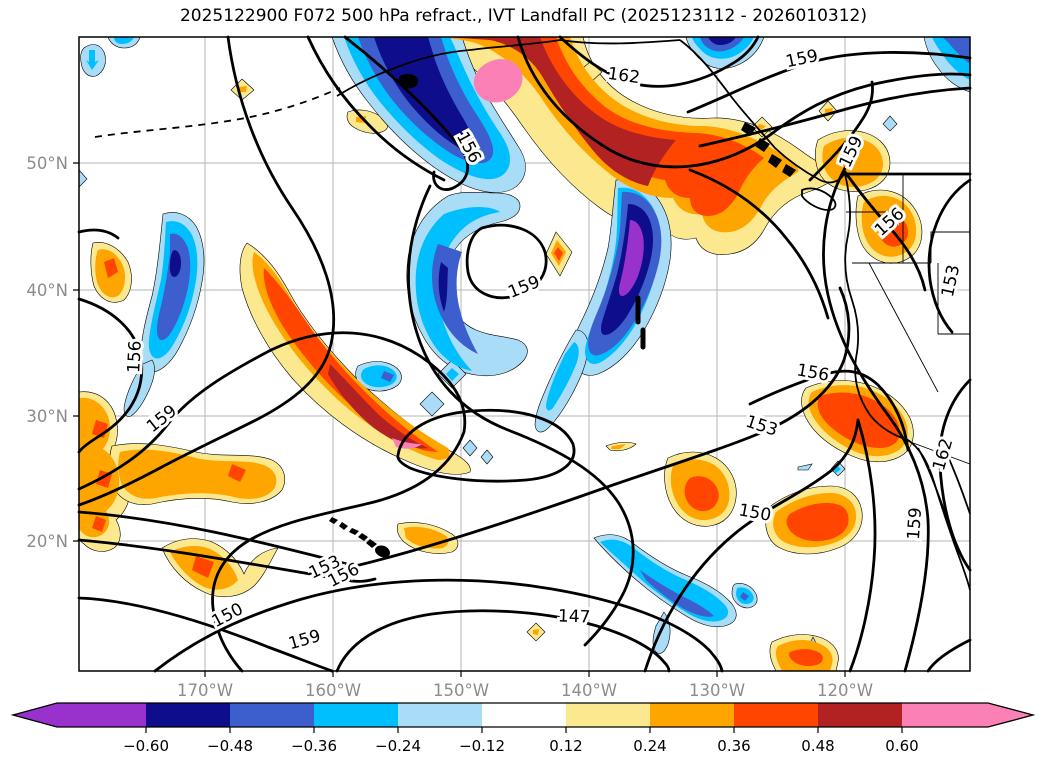 Image resolution: width=1047 pixels, height=765 pixels. What do you see at coordinates (819, 199) in the screenshot?
I see `vancouver-island` at bounding box center [819, 199].